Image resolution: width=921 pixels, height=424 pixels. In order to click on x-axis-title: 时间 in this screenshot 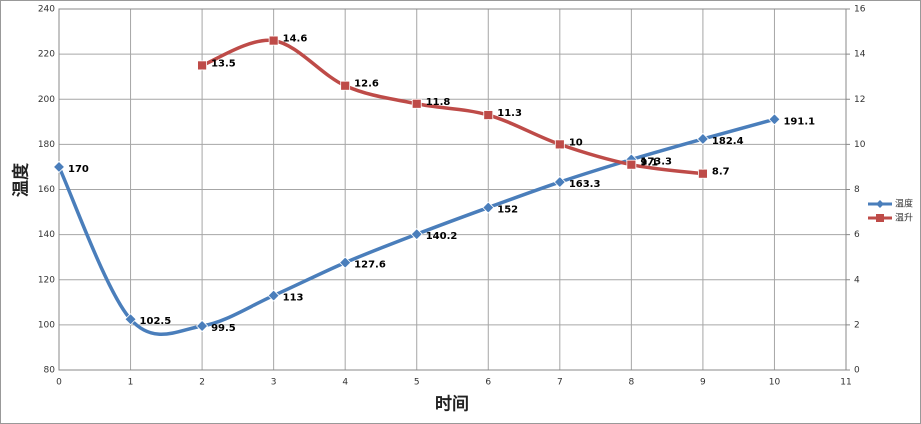, I will do `click(452, 404)`.